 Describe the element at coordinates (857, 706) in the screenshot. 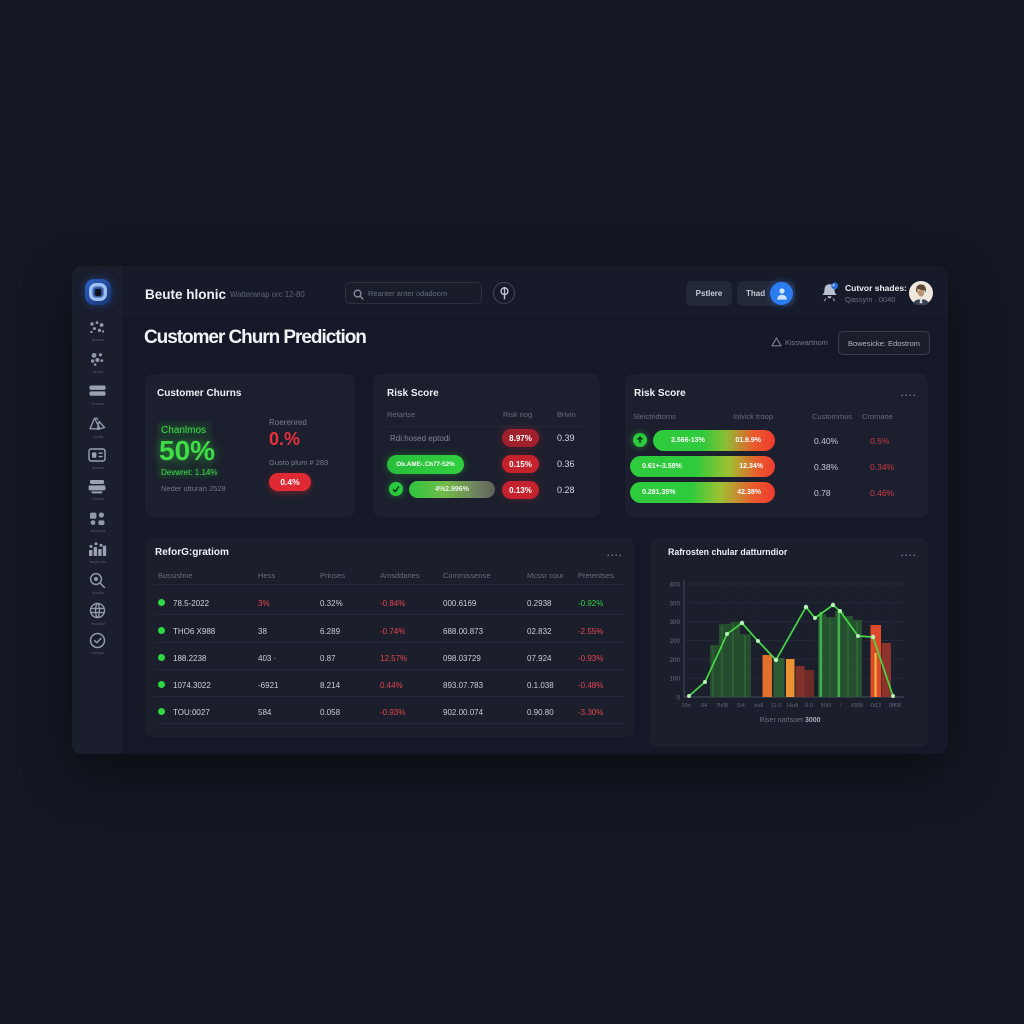

I see `svg-text: 4308` at that location.